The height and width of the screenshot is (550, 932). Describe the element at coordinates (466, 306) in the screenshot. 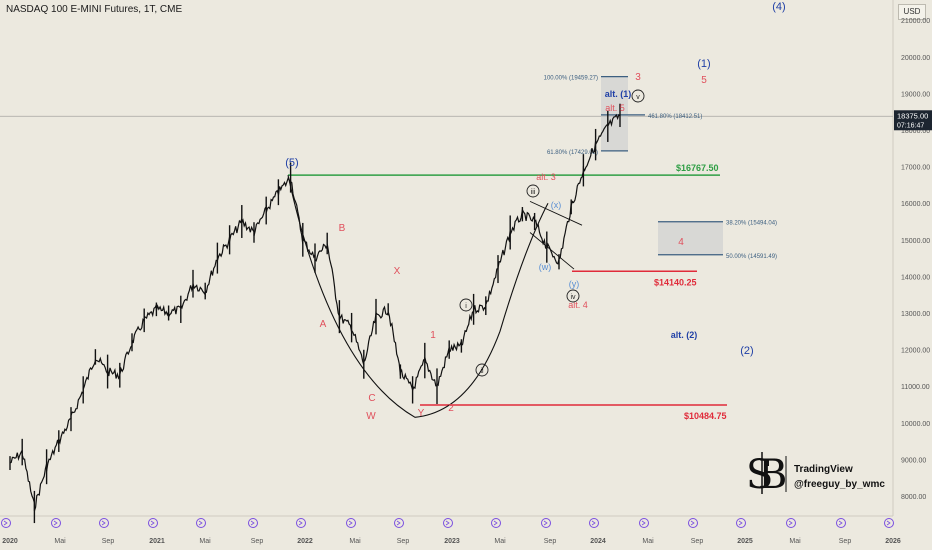

I see `wave-circle-i: i` at that location.